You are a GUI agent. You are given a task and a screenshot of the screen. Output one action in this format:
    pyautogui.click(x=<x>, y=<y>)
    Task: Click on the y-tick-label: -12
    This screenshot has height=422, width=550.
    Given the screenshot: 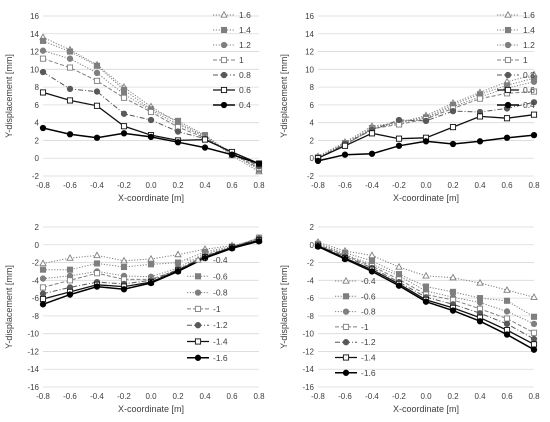 What is the action you would take?
    pyautogui.click(x=33, y=351)
    